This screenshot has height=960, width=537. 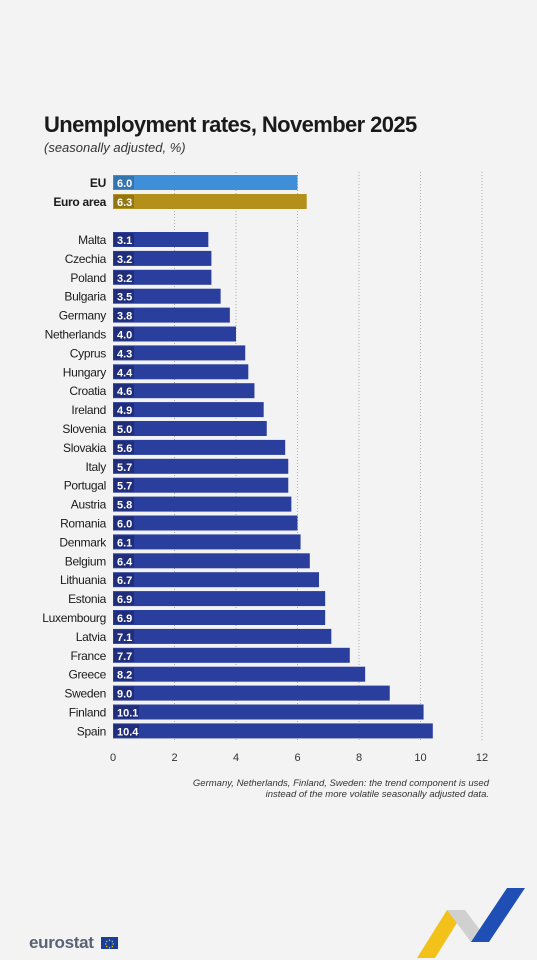 I want to click on category-label: Netherlands, so click(x=76, y=335).